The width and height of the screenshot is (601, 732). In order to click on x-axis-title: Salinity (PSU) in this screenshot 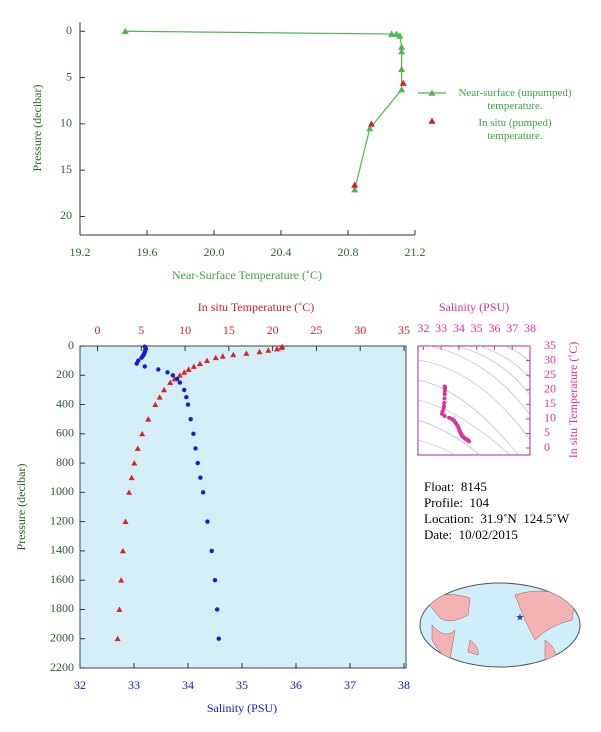, I will do `click(474, 307)`.